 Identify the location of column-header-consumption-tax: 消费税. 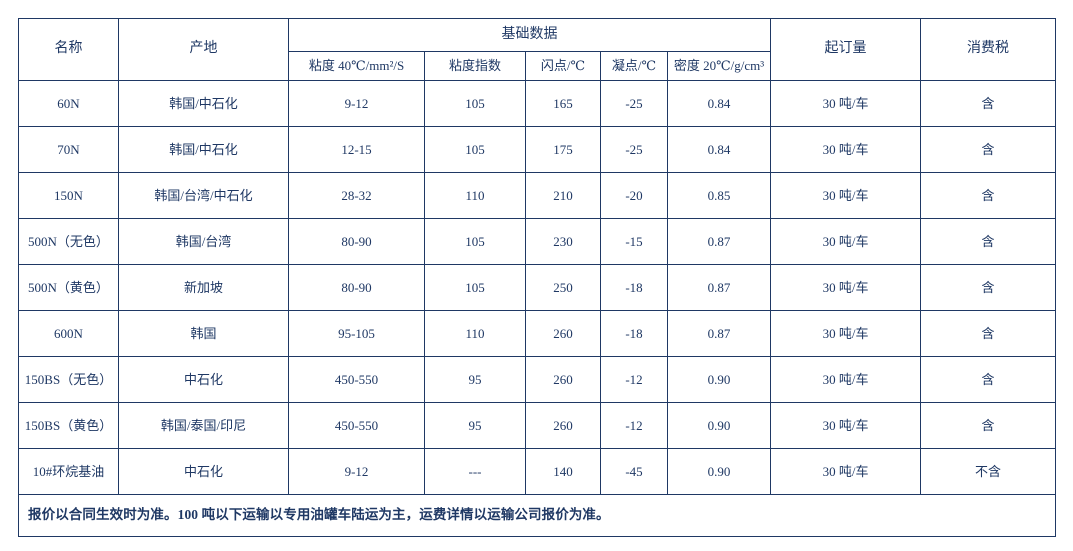
(988, 49).